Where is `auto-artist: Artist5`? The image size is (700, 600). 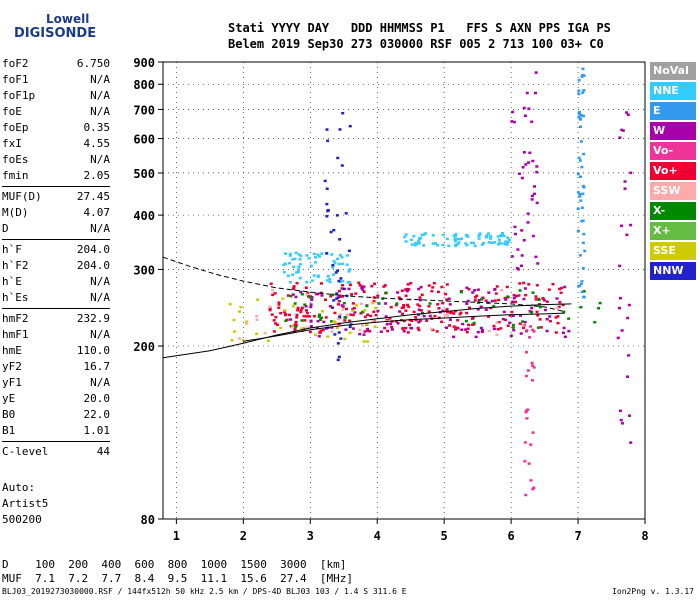 auto-artist: Artist5 is located at coordinates (25, 503).